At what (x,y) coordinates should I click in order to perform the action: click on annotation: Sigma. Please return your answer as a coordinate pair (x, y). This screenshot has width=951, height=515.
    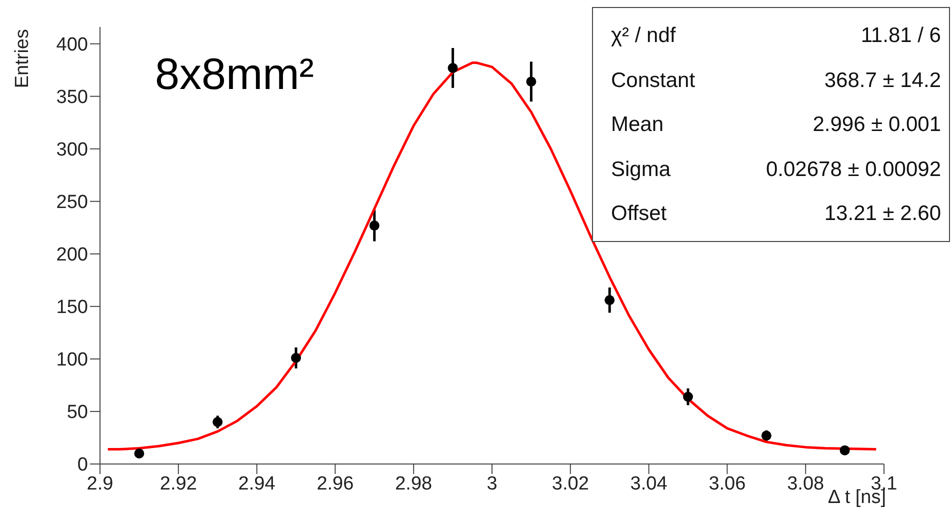
    Looking at the image, I should click on (641, 170).